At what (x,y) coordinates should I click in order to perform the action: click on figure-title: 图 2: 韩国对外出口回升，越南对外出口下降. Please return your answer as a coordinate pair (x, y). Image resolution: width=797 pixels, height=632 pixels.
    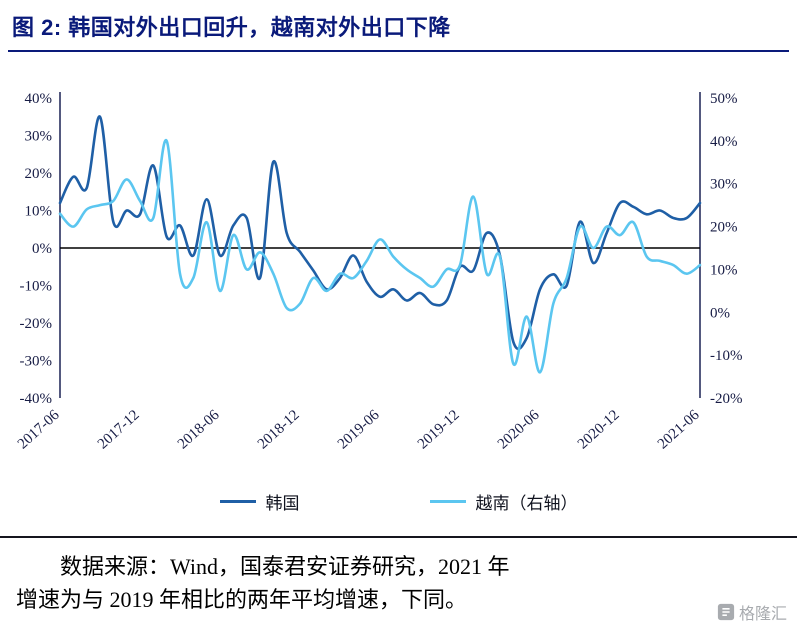
    Looking at the image, I should click on (231, 27).